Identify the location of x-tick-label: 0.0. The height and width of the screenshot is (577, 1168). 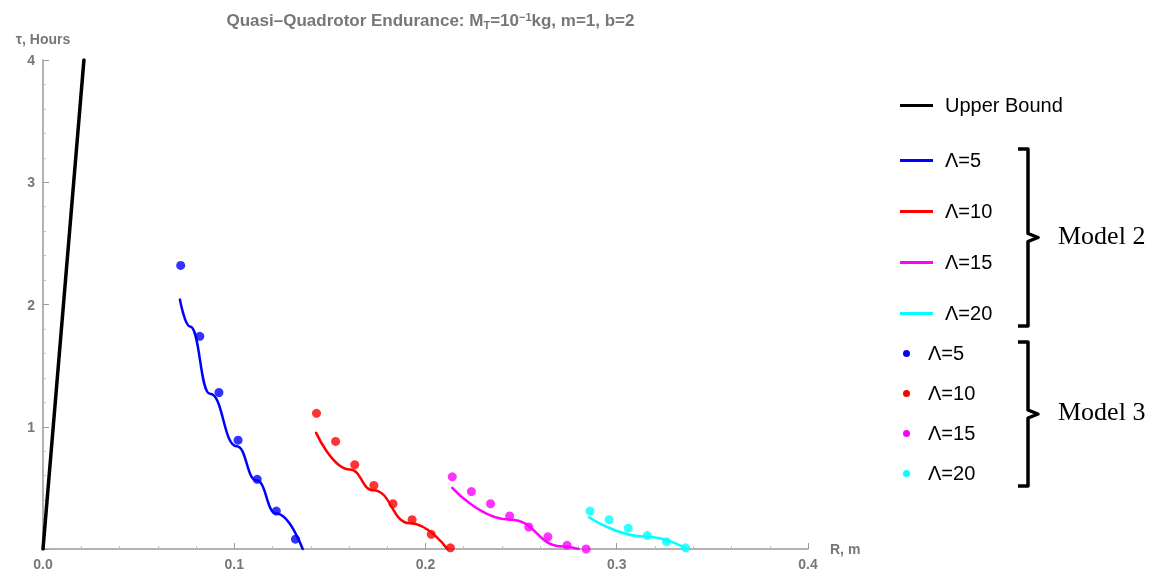
(43, 564).